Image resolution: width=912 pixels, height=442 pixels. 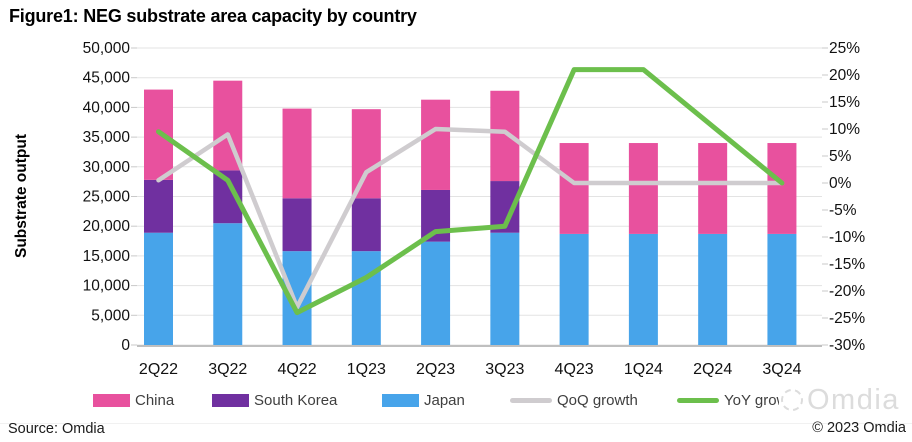 What do you see at coordinates (107, 107) in the screenshot?
I see `left-axis-tick-label: 40,000` at bounding box center [107, 107].